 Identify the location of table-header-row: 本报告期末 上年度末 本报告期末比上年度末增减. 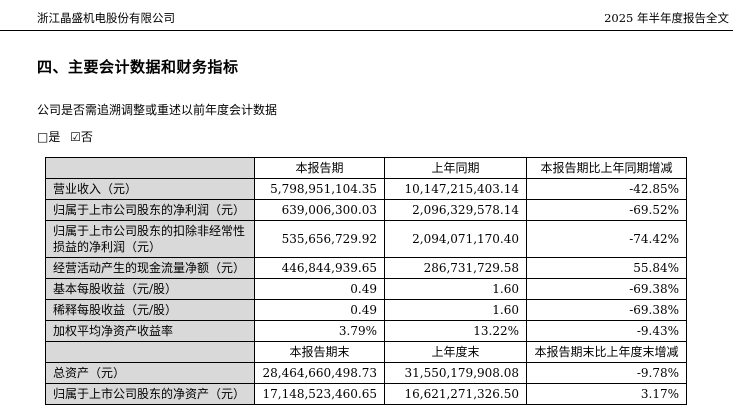
(366, 352).